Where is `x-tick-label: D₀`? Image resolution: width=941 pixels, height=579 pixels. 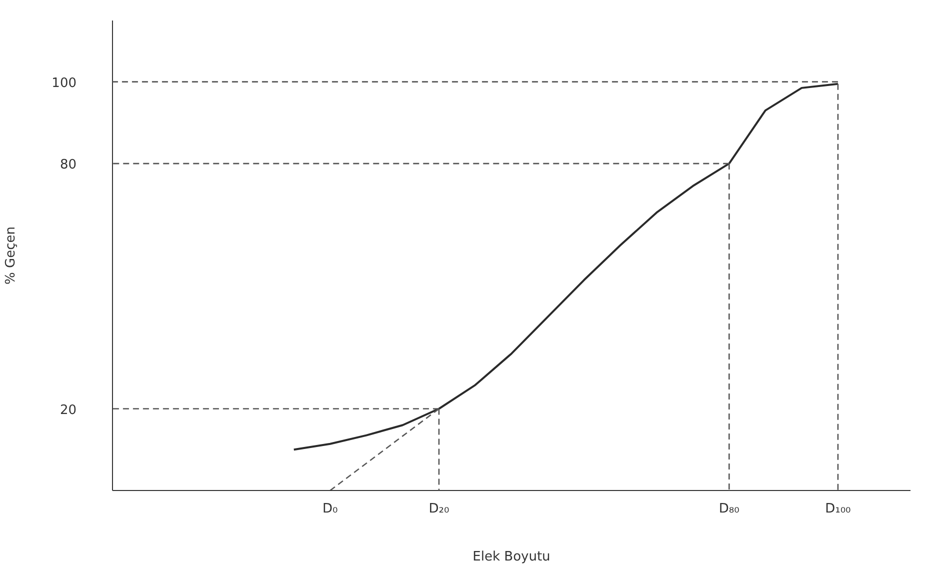 x-tick-label: D₀ is located at coordinates (330, 509).